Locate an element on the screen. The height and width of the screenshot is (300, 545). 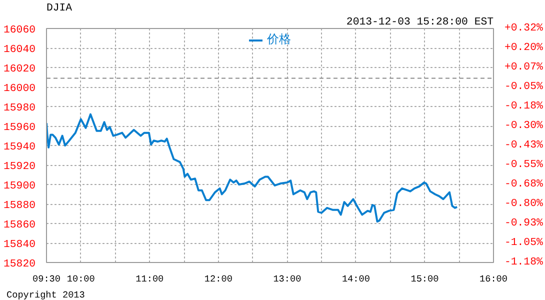
chart-subtitle: 2013-12-03 15:28:00 EST is located at coordinates (420, 22).